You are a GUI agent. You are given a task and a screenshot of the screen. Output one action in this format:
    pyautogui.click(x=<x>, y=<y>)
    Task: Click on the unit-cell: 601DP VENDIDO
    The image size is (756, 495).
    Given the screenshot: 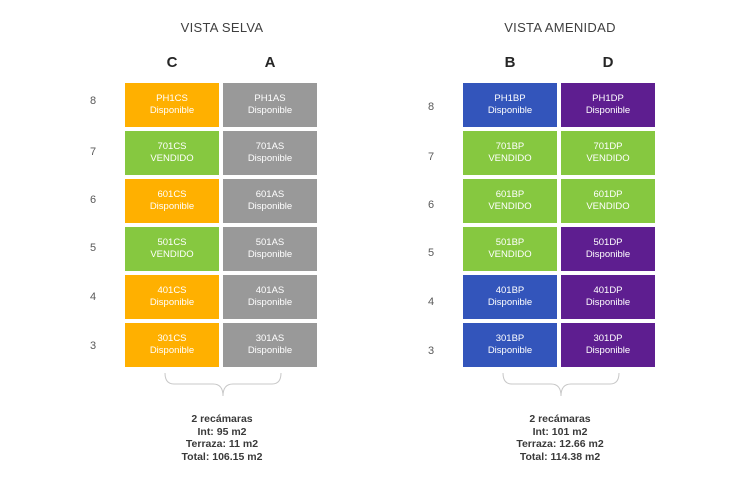 What is the action you would take?
    pyautogui.click(x=608, y=201)
    